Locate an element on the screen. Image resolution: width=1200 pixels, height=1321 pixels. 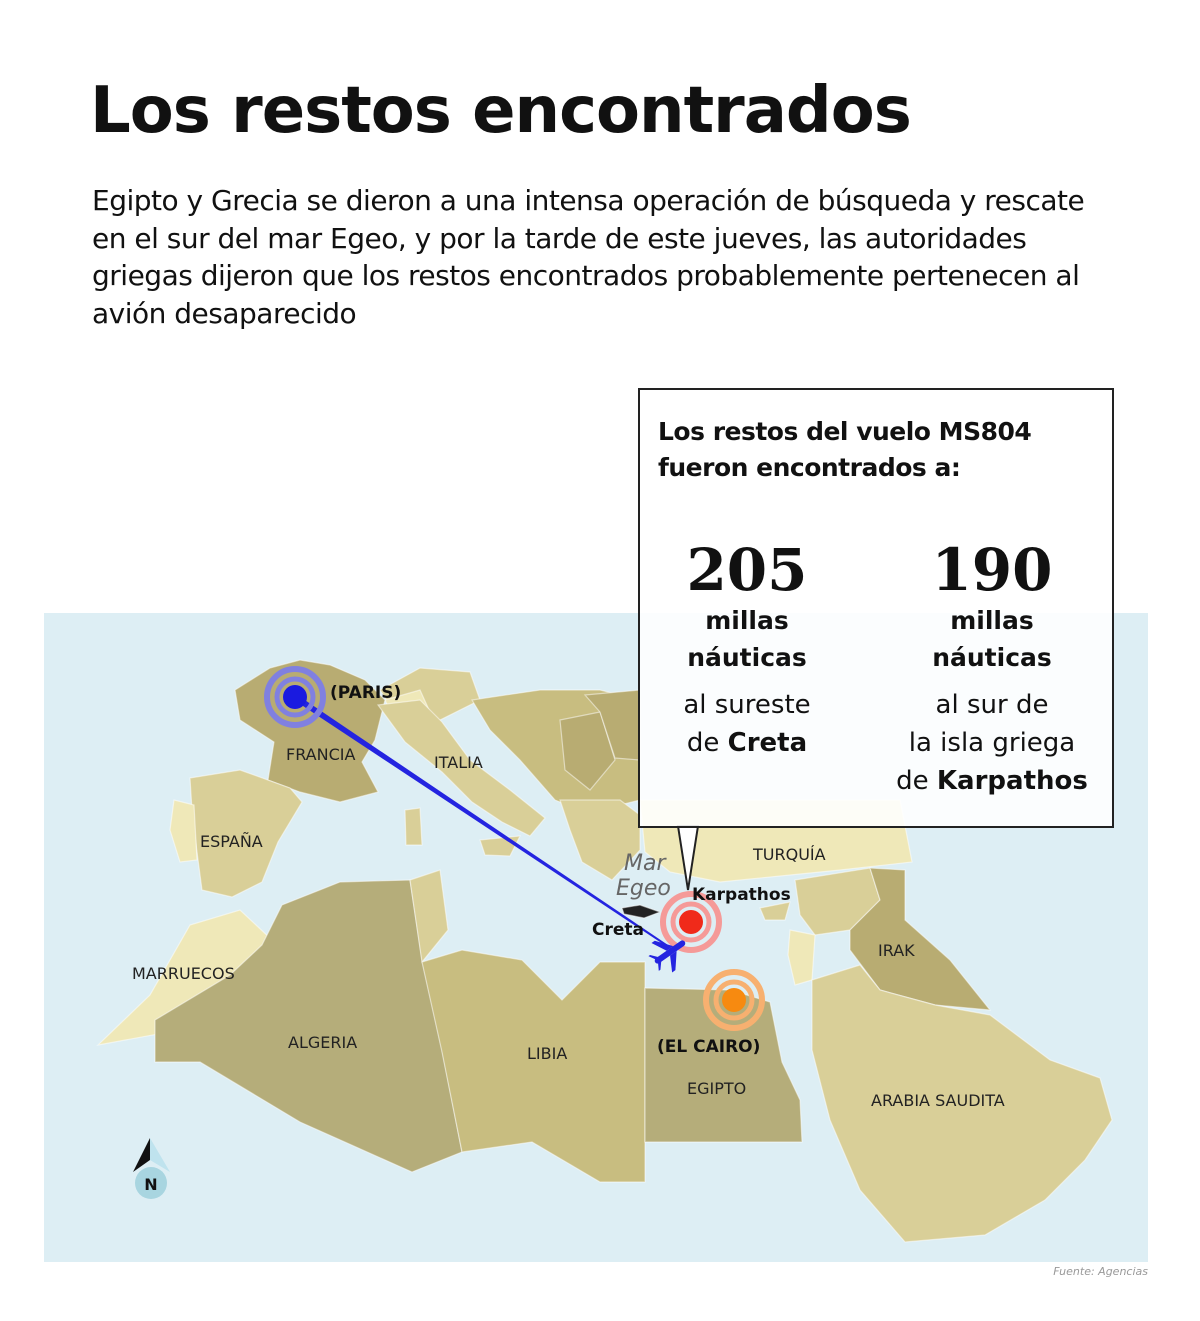
label-libia: LIBIA is located at coordinates (547, 1053).